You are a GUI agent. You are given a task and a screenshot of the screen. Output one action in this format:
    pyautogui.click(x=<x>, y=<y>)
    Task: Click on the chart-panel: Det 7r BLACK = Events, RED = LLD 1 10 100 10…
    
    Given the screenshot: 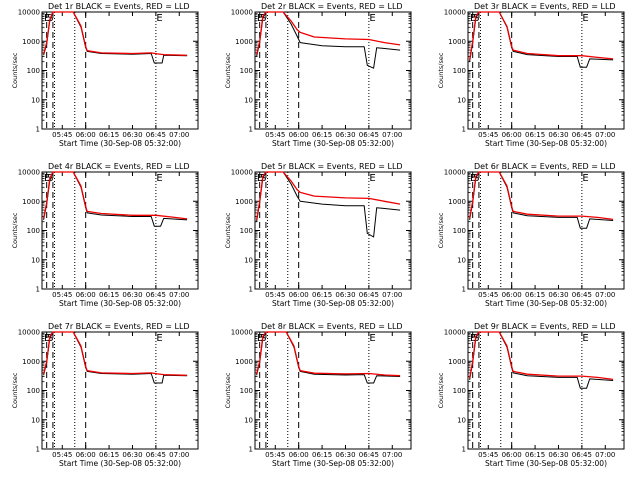 What is the action you would take?
    pyautogui.click(x=106, y=400)
    